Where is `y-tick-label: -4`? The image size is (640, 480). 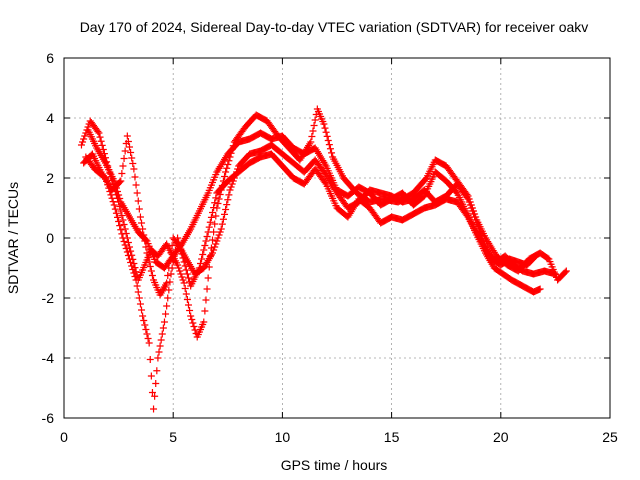 y-tick-label: -4 is located at coordinates (48, 358).